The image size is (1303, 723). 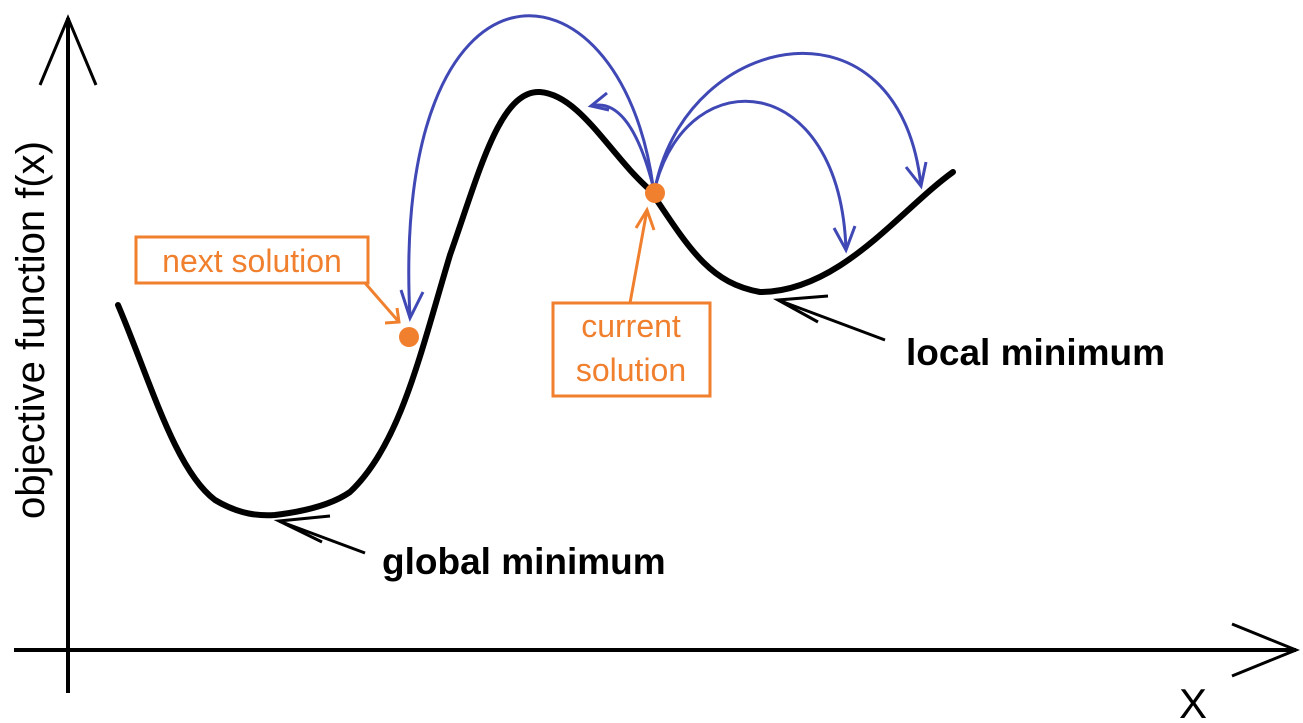 What do you see at coordinates (31, 330) in the screenshot?
I see `y-axis-label: objective function f(x)` at bounding box center [31, 330].